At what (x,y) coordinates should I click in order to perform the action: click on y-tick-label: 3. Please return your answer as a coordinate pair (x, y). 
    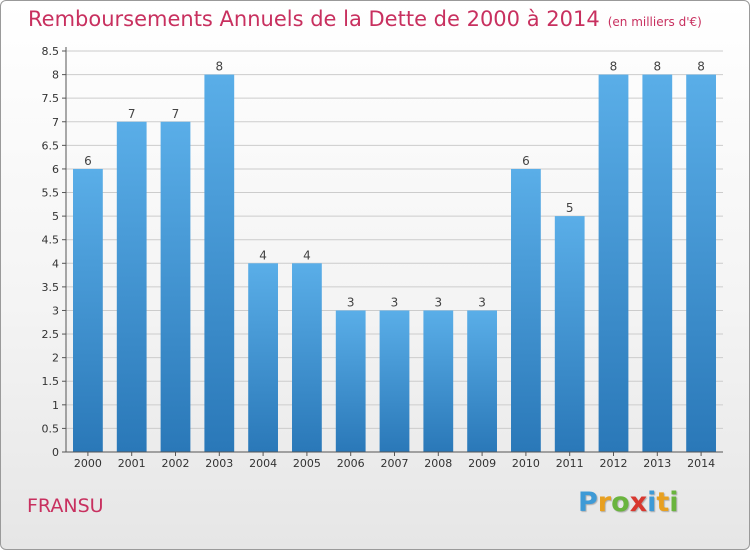
    Looking at the image, I should click on (55, 310).